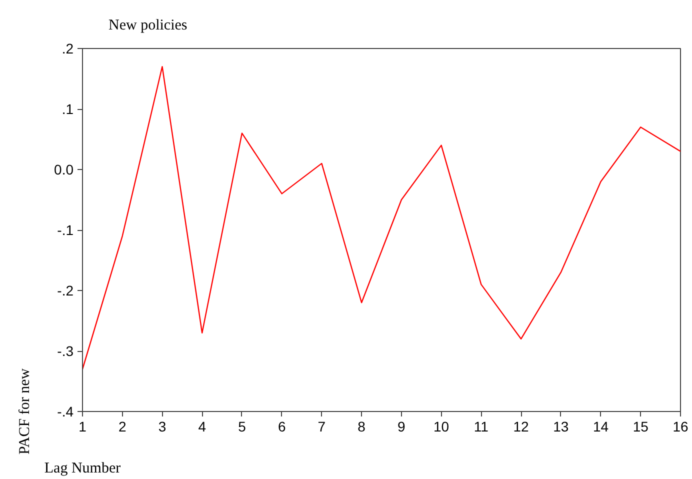  Describe the element at coordinates (65, 230) in the screenshot. I see `y-tick-label: -.1` at that location.